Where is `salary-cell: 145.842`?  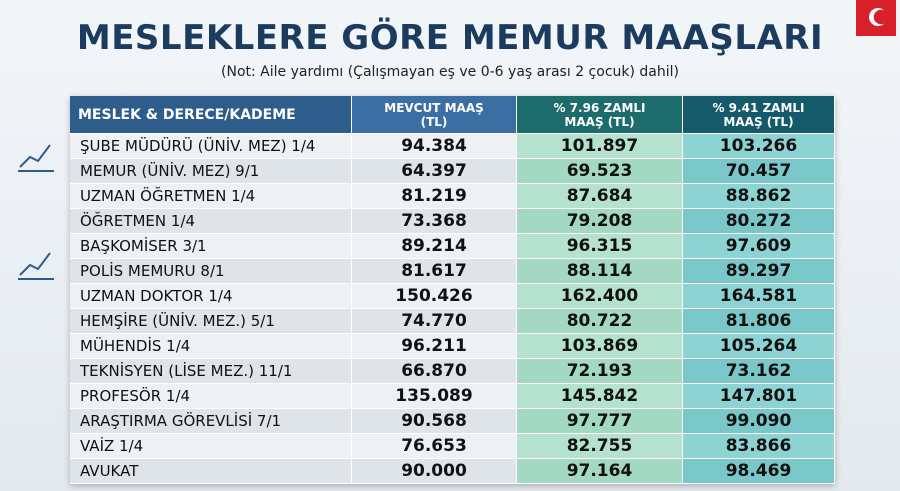
salary-cell: 145.842 is located at coordinates (600, 396).